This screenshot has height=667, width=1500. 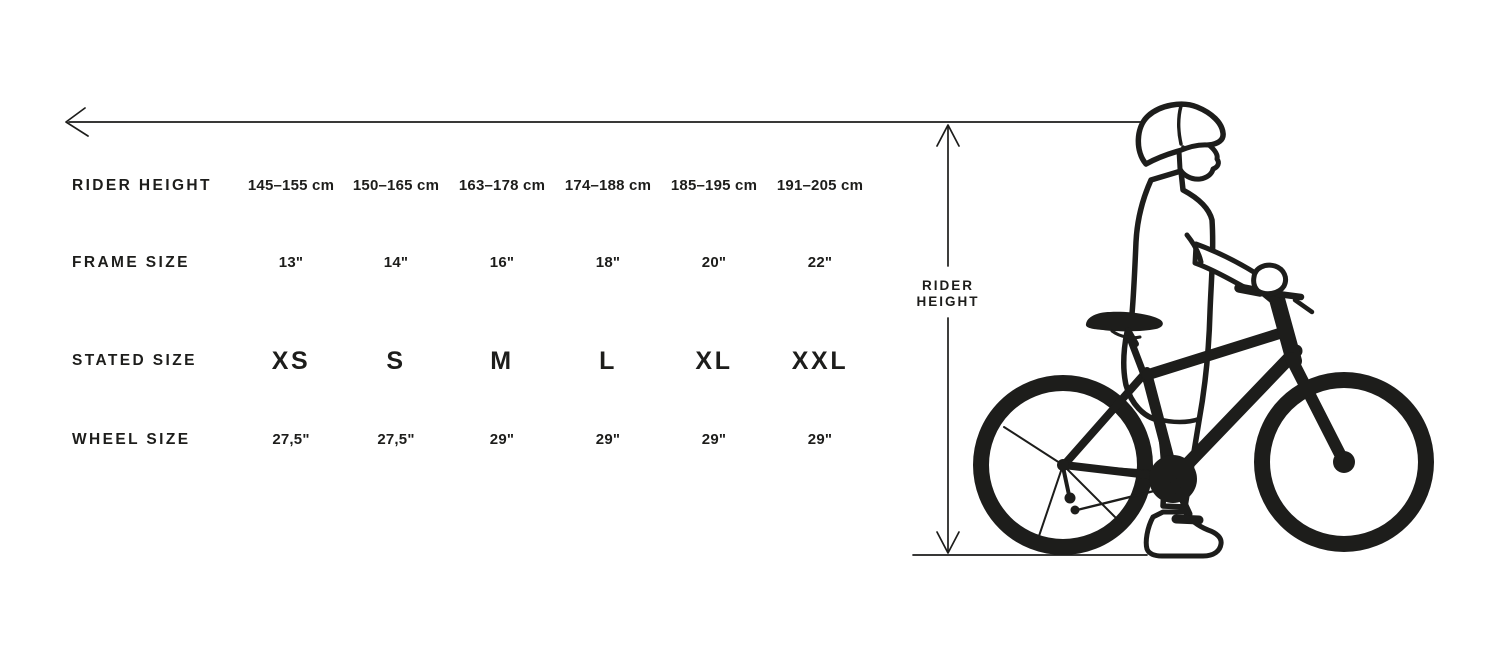 I want to click on row-label-rider-height: RIDER HEIGHT, so click(x=142, y=185).